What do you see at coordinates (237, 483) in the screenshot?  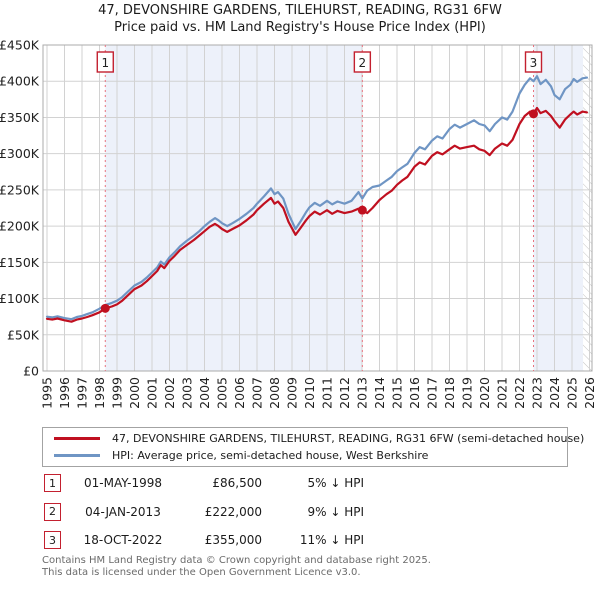 I see `transaction-price: £86,500` at bounding box center [237, 483].